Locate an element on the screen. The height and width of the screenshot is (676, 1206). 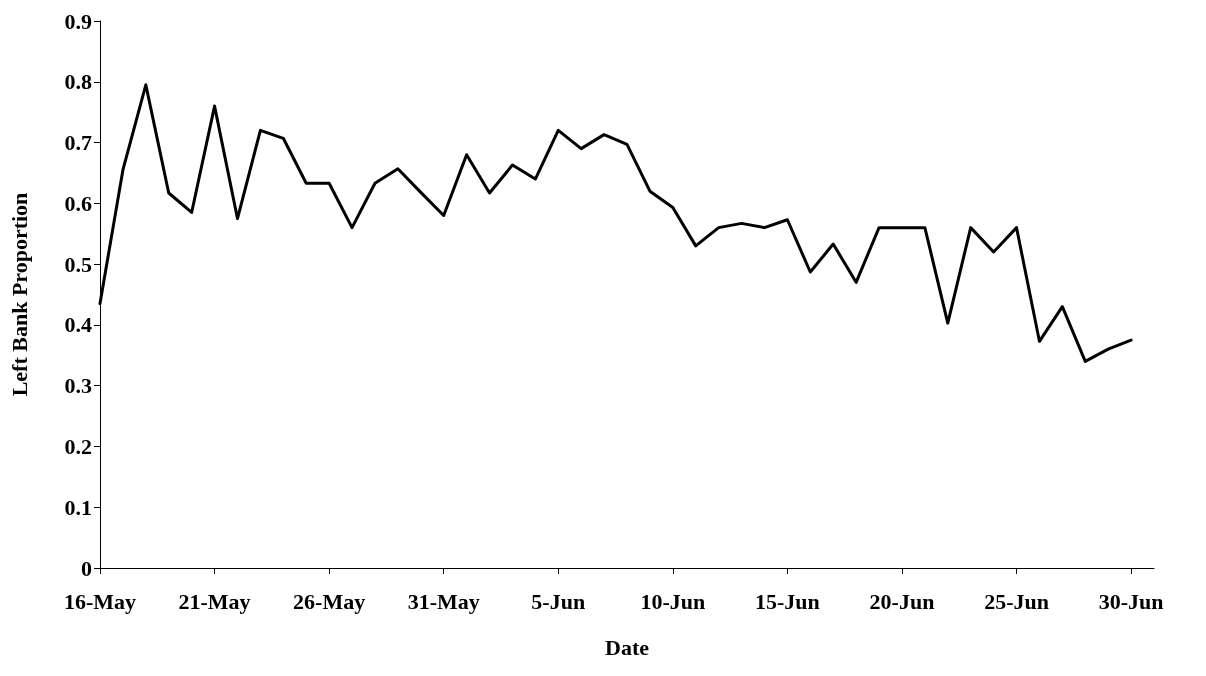
y-tick-label: 0.2 is located at coordinates (78, 446).